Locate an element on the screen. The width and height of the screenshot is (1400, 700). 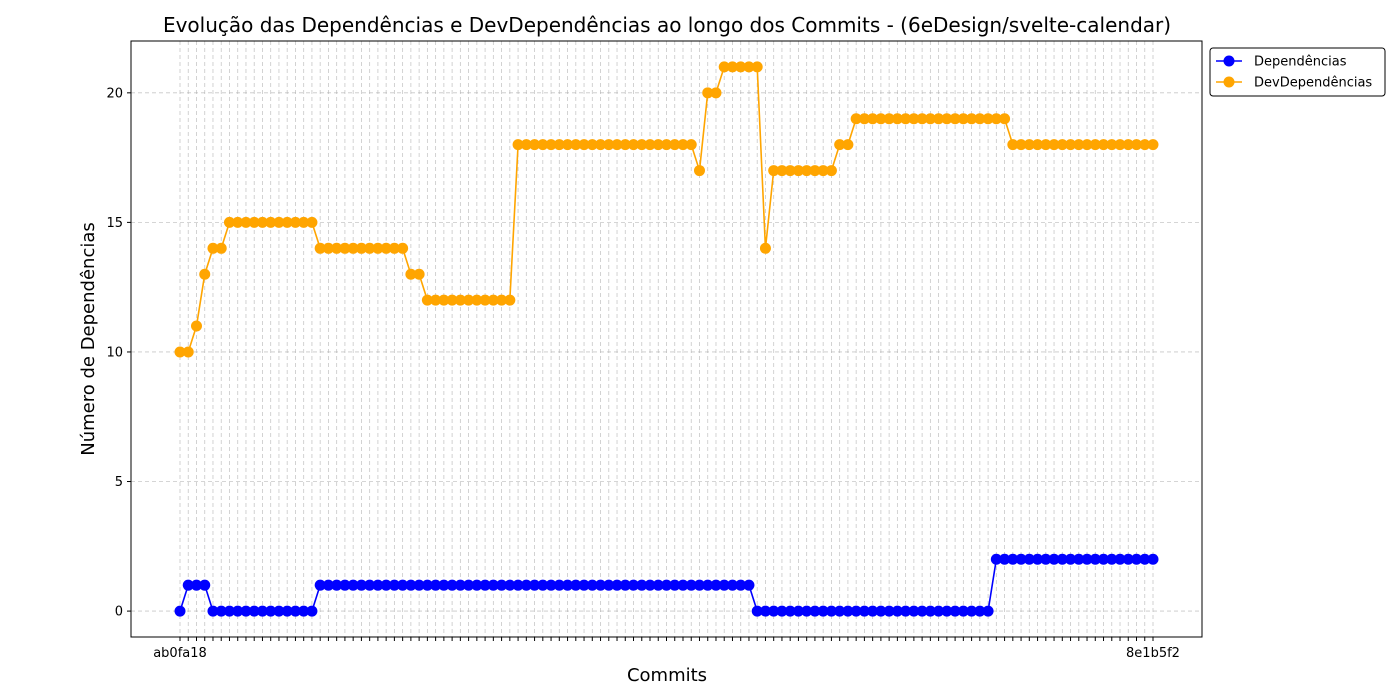
legend-box is located at coordinates (1297, 72).